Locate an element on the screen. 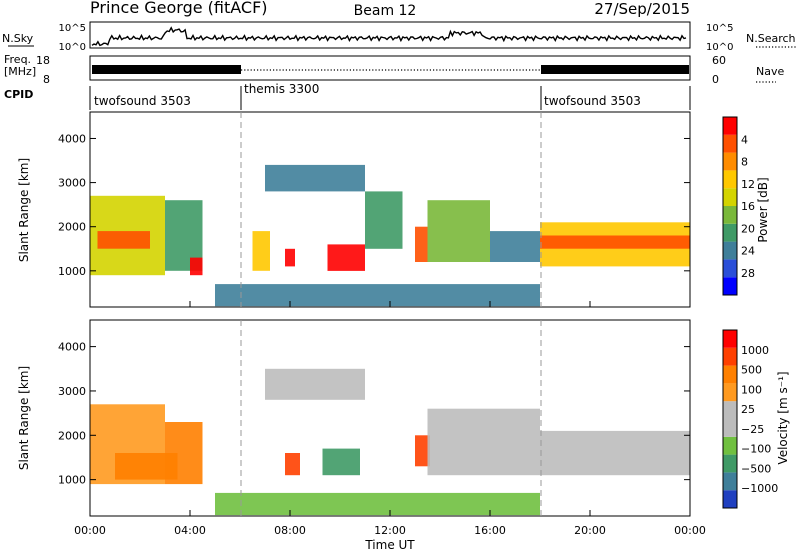 This screenshot has width=800, height=554. colorbar-tick-label: 8 is located at coordinates (744, 162).